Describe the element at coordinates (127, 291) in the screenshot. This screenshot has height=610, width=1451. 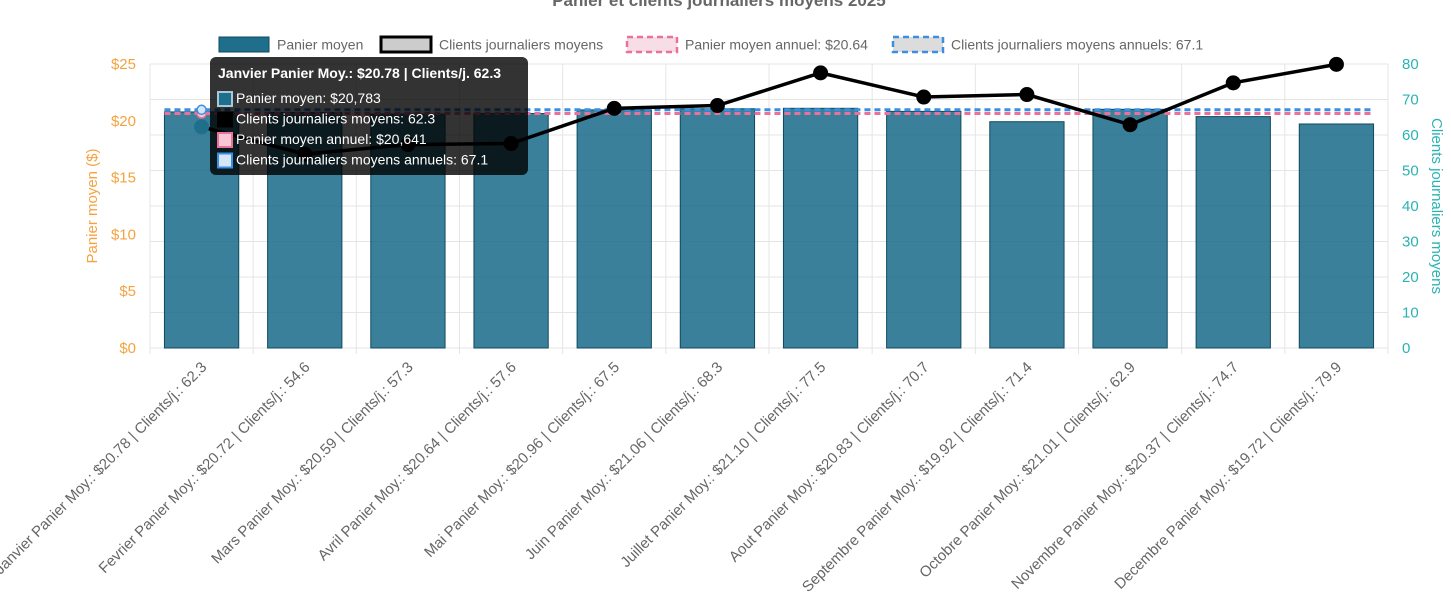
I see `y-left-tick-label: $5` at that location.